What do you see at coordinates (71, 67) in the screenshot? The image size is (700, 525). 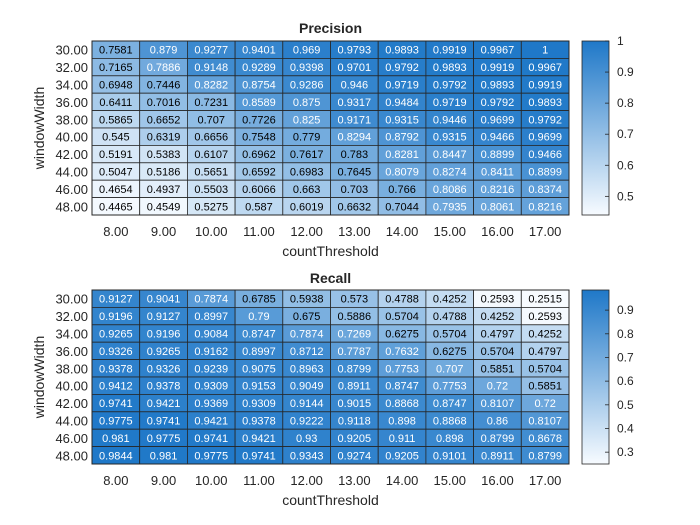 I see `y-tick-label: 32.00` at bounding box center [71, 67].